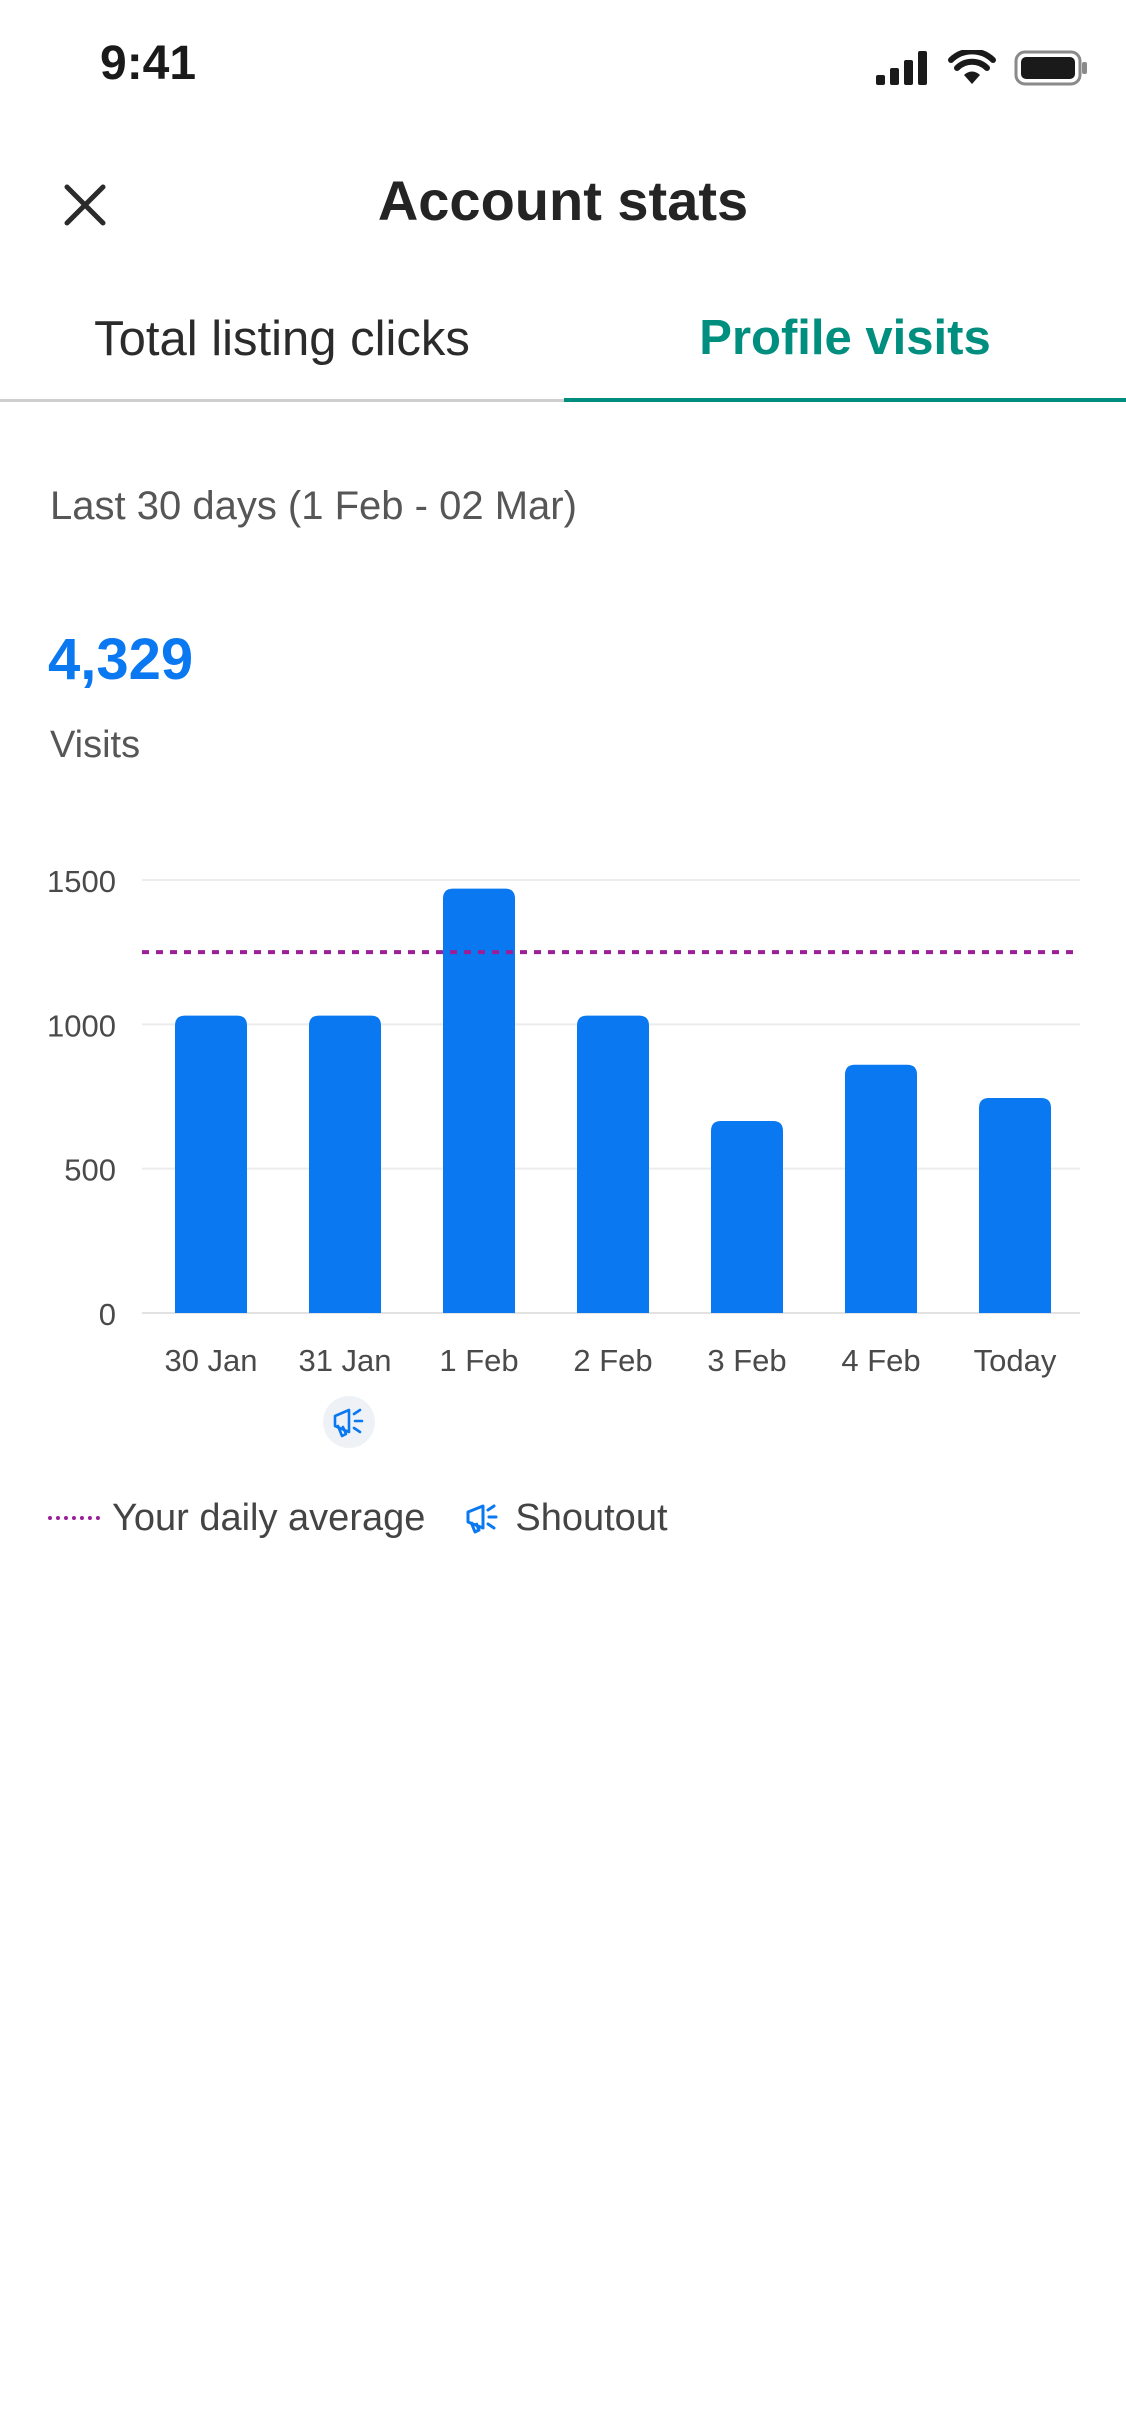  I want to click on x-tick-label: 31 Jan, so click(344, 1360).